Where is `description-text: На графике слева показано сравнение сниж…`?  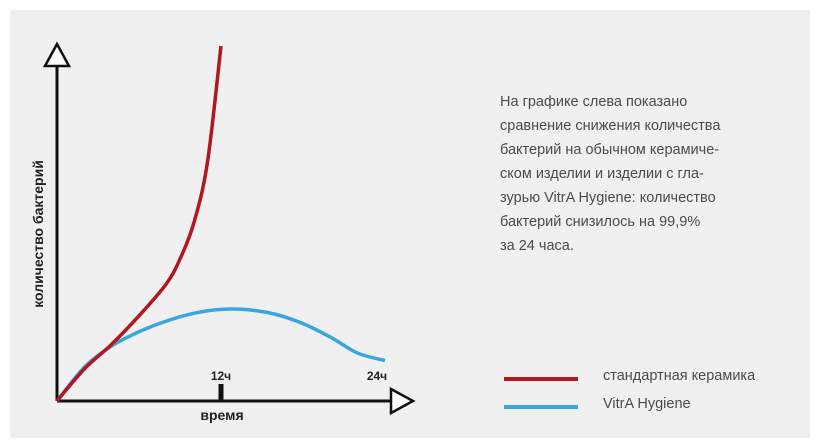 description-text: На графике слева показано сравнение сниж… is located at coordinates (650, 174).